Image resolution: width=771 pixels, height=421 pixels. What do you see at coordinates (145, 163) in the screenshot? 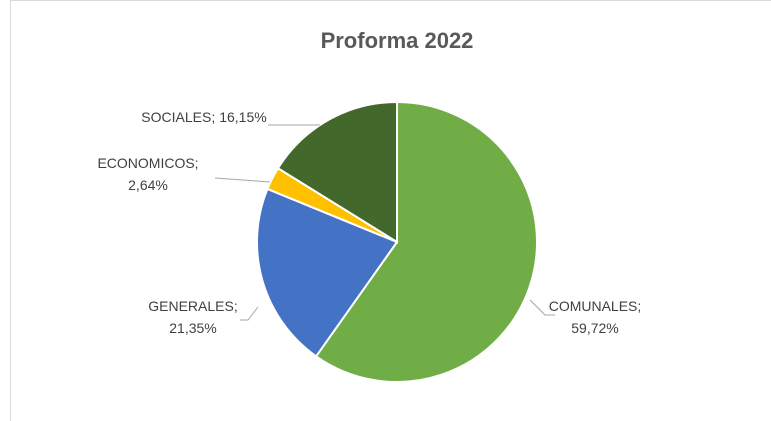
I see `label-category: ECONOMICOS` at bounding box center [145, 163].